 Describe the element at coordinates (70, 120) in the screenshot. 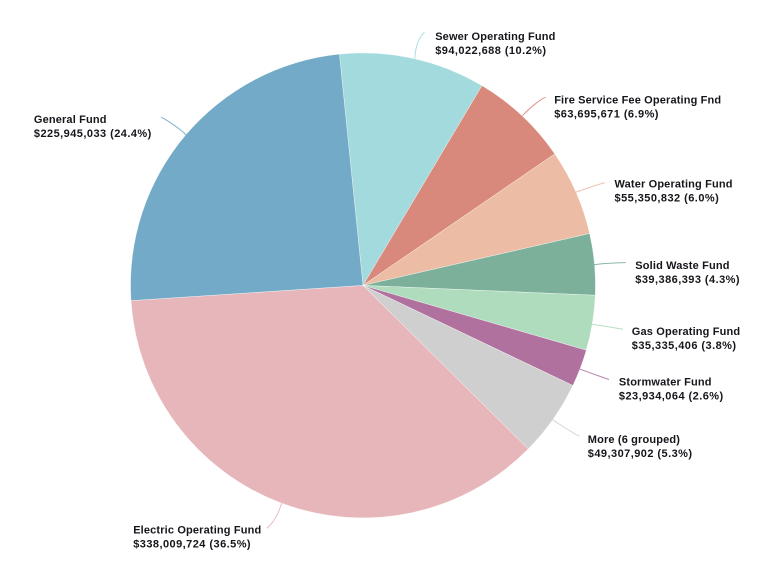

I see `svg-text: General Fund` at that location.